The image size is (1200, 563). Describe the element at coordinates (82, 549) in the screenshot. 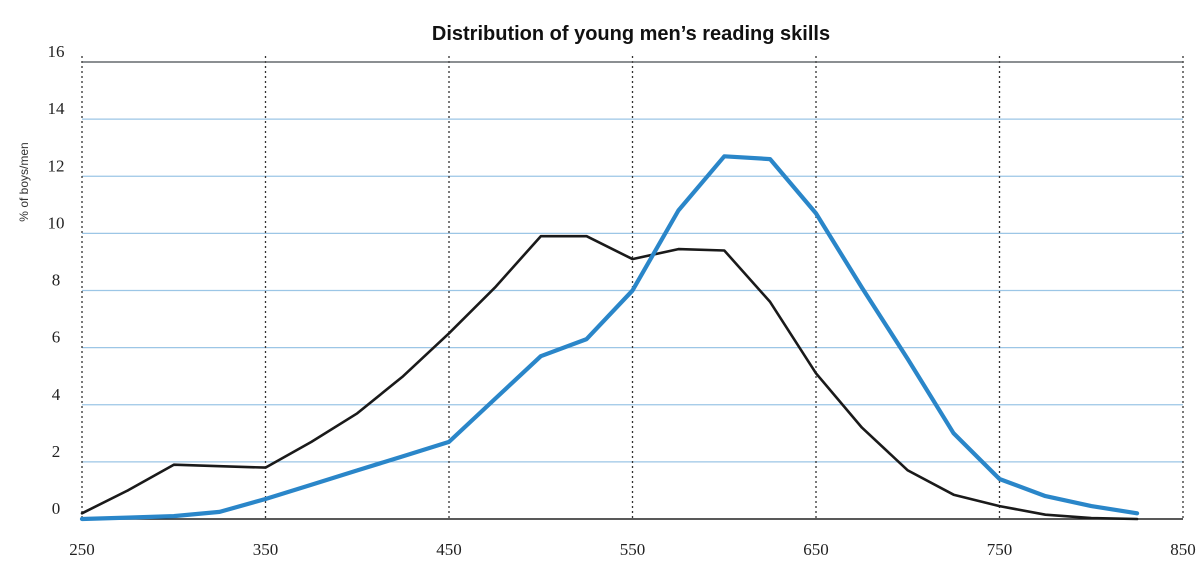

I see `x-tick-label: 250` at that location.